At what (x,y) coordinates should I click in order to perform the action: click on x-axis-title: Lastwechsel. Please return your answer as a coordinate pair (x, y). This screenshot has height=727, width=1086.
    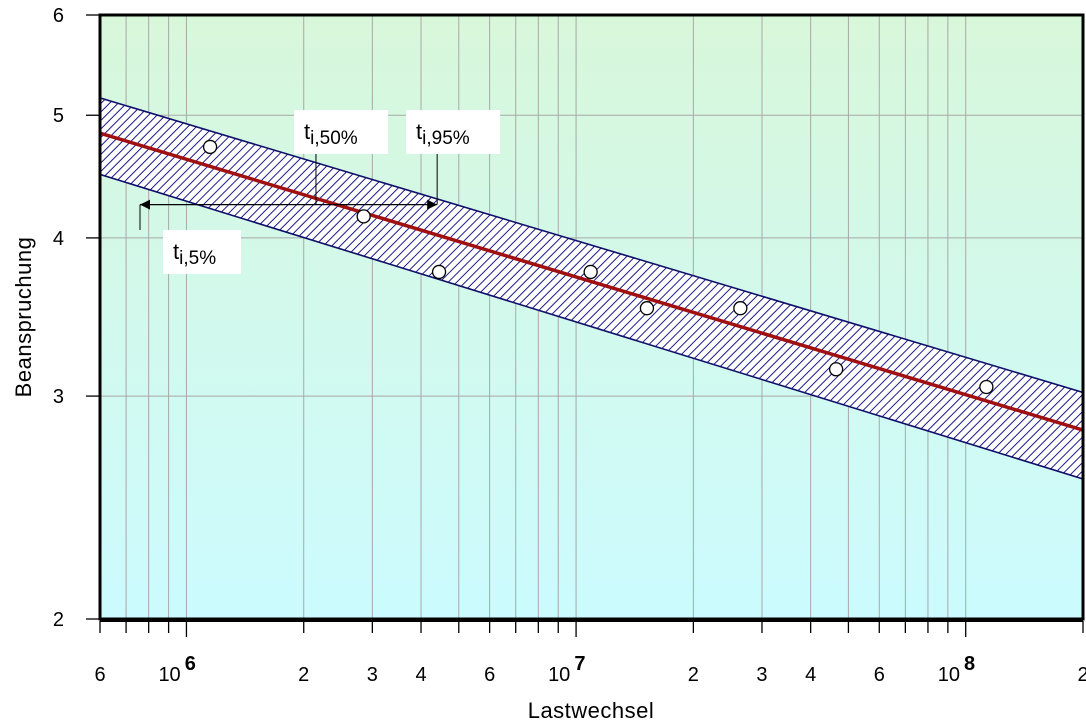
    Looking at the image, I should click on (591, 710).